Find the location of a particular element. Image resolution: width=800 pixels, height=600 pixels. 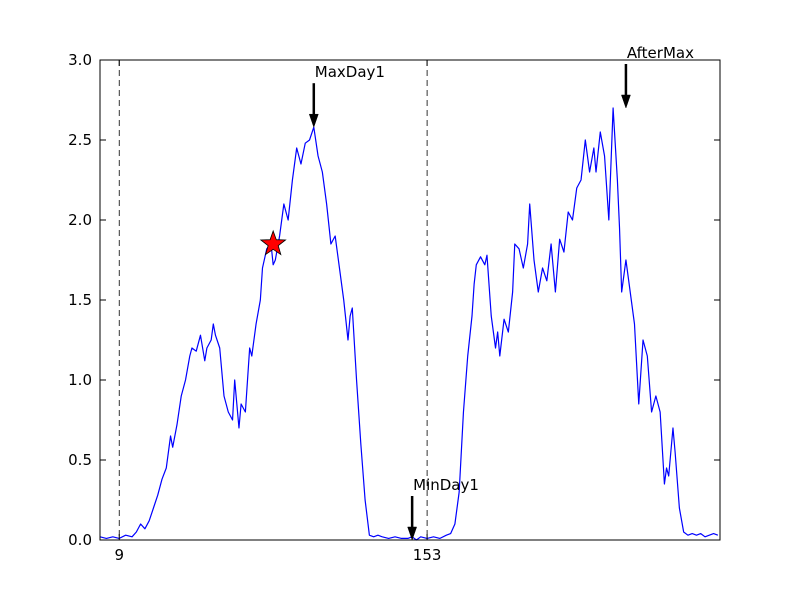

annotation-label-0: MaxDay1 is located at coordinates (350, 72).